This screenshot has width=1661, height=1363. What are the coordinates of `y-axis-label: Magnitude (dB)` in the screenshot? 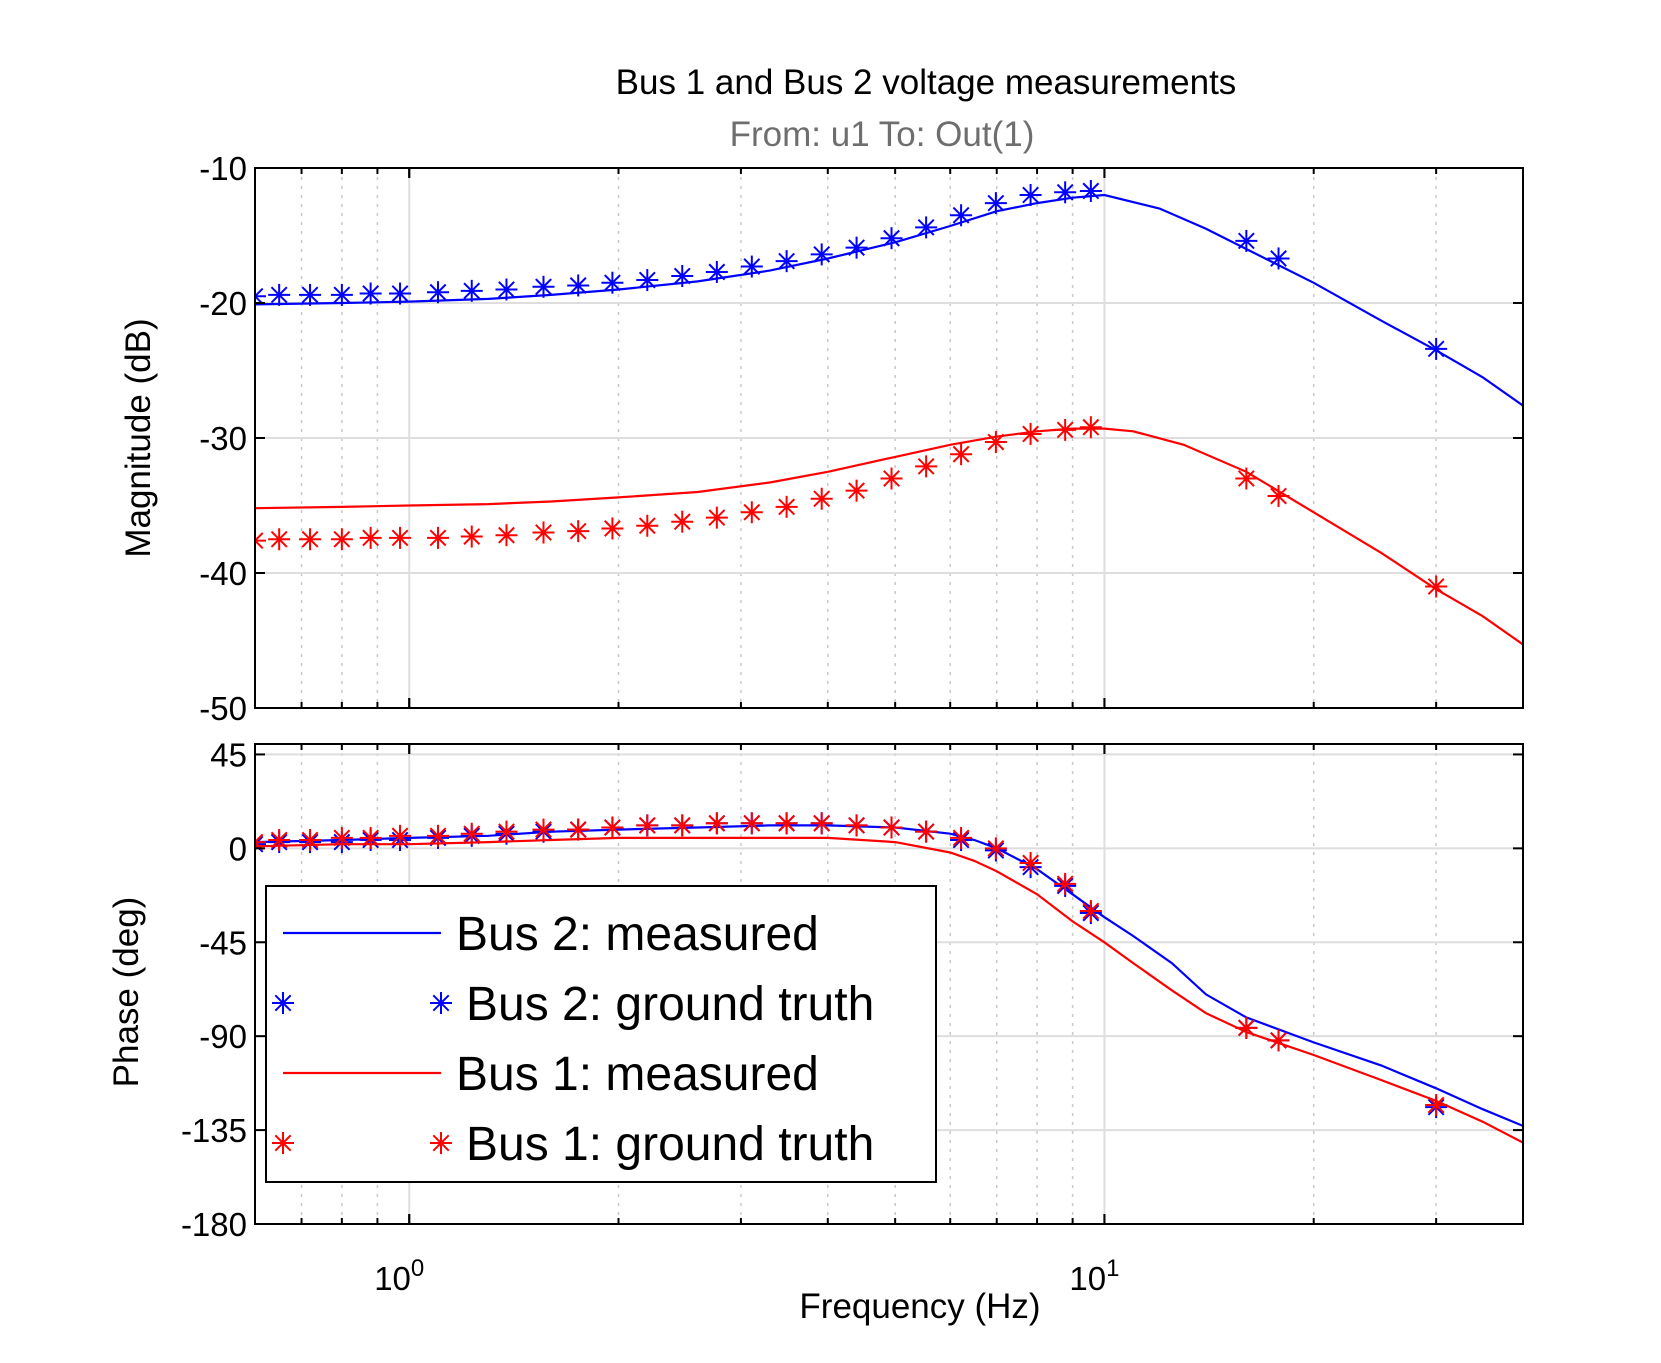 It's located at (138, 437).